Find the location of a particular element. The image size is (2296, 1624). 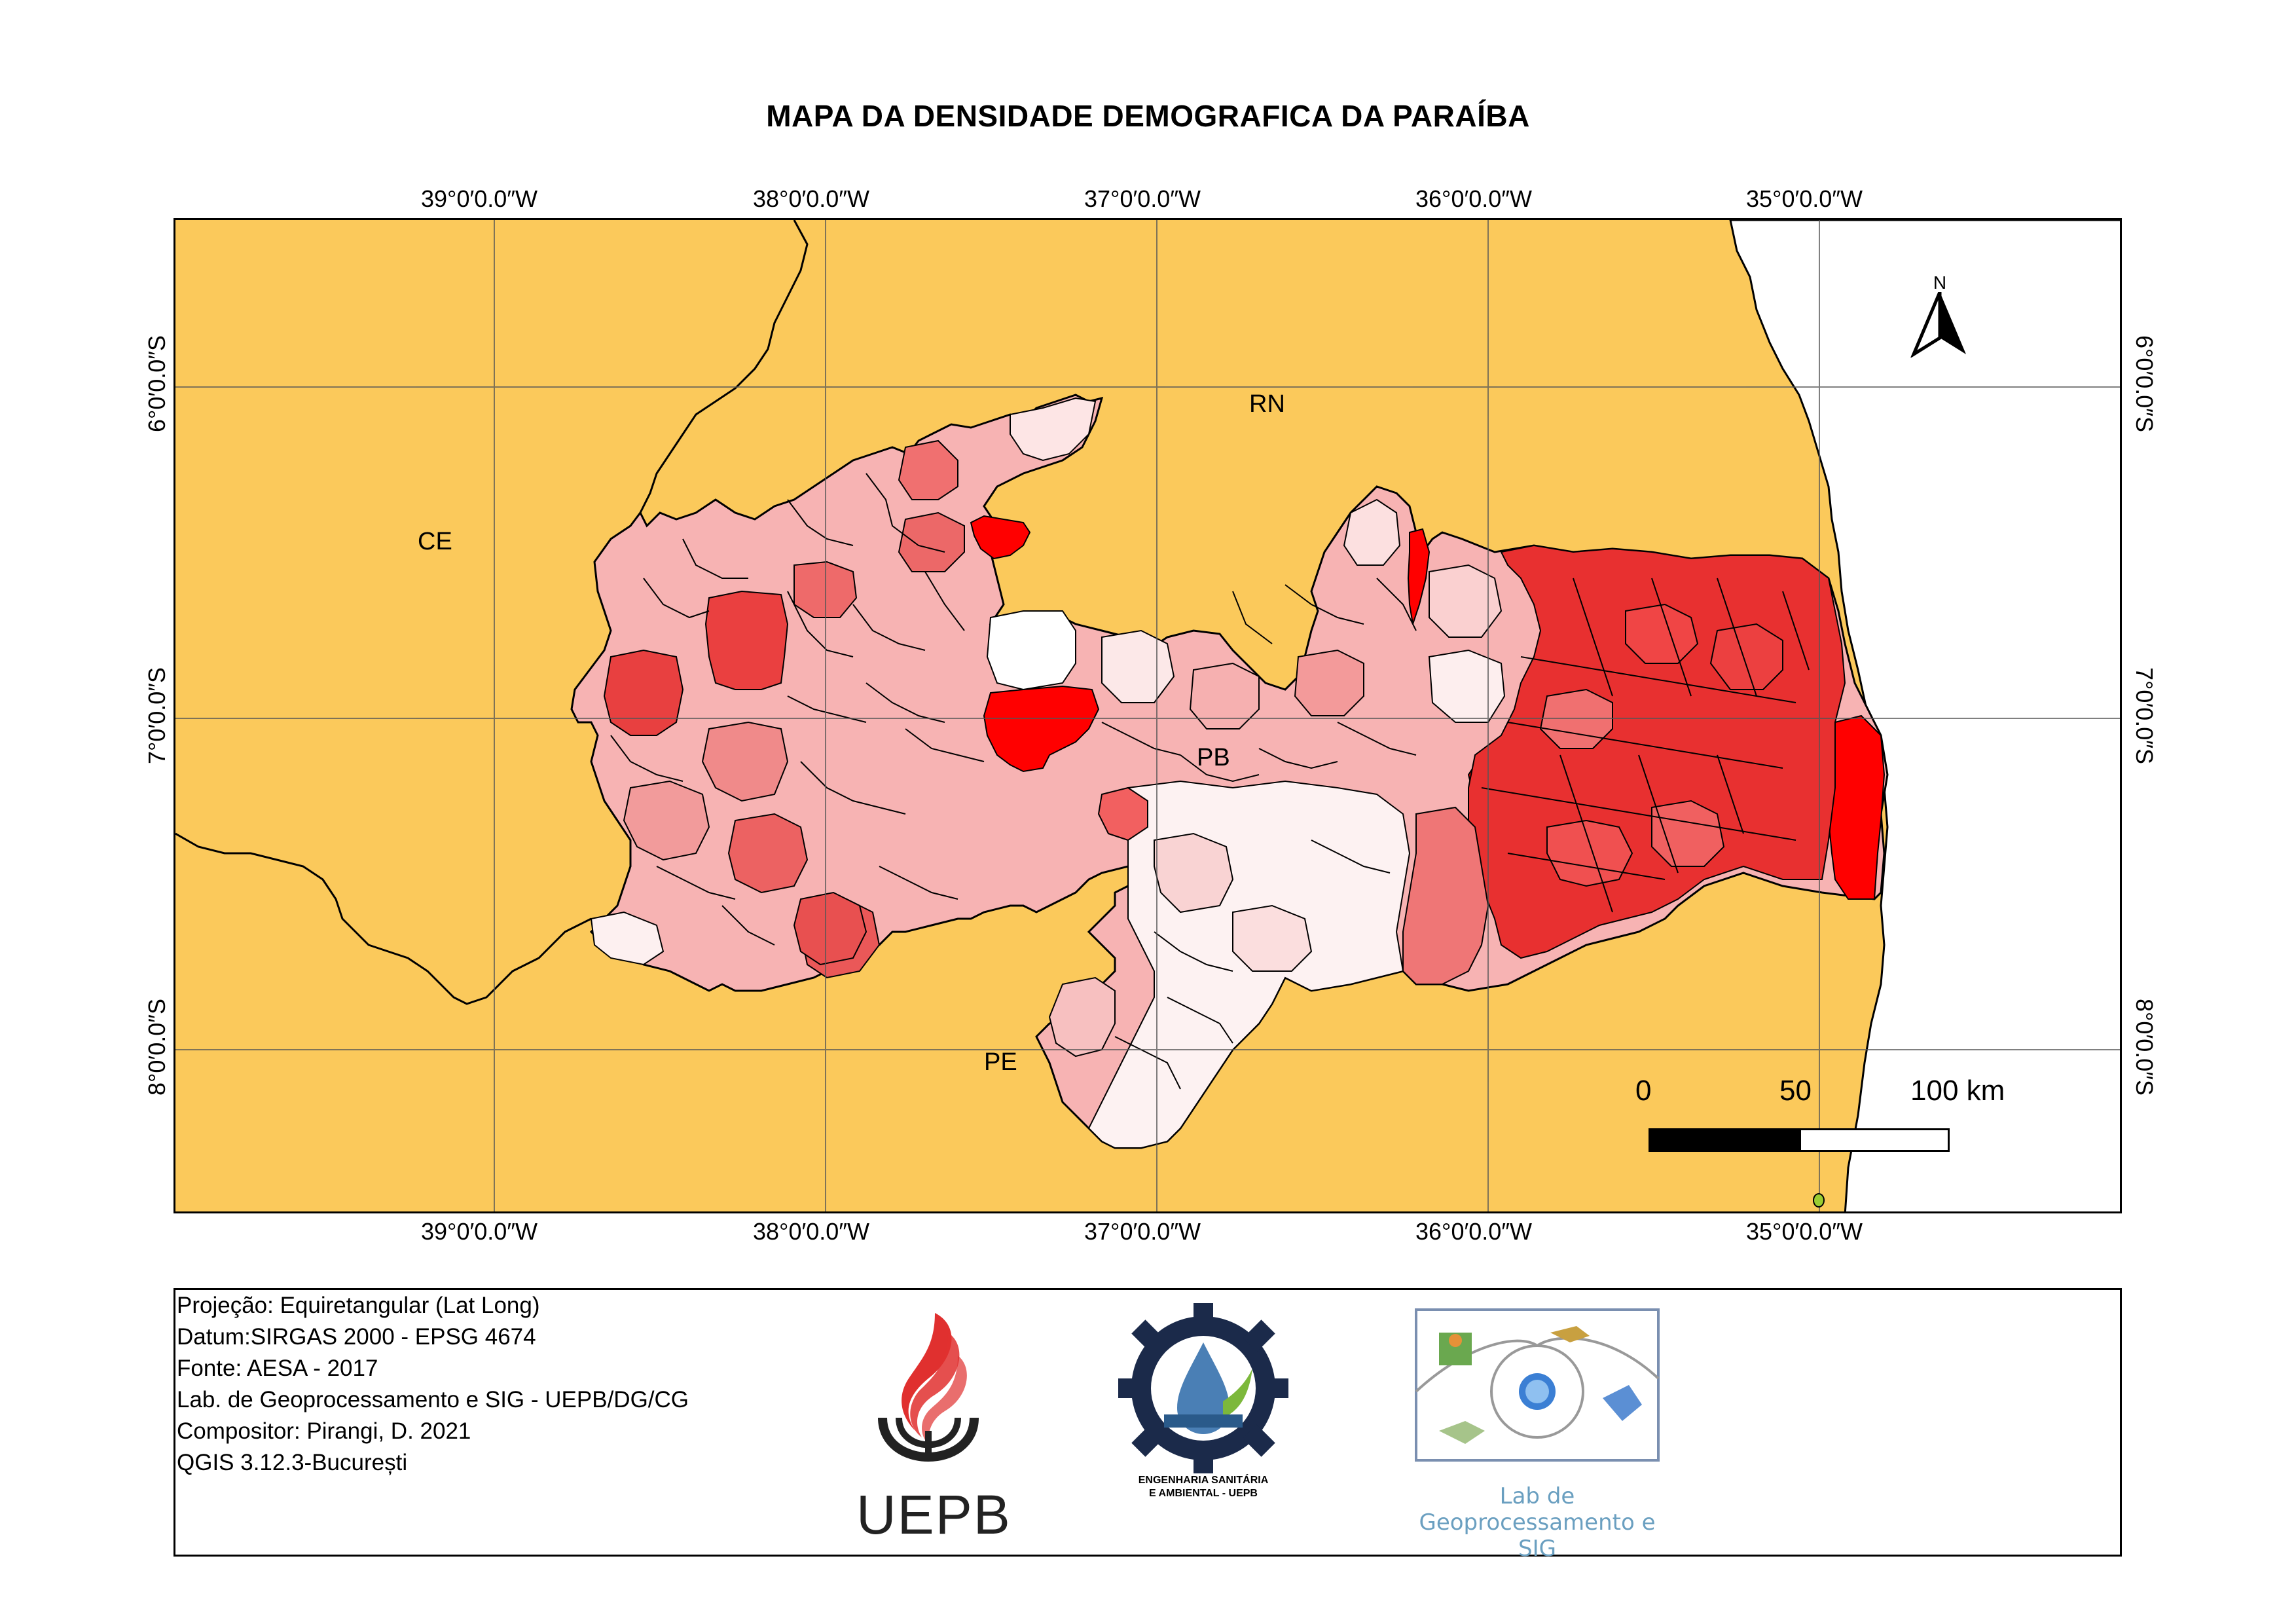

municipality-patos is located at coordinates (1041, 729).